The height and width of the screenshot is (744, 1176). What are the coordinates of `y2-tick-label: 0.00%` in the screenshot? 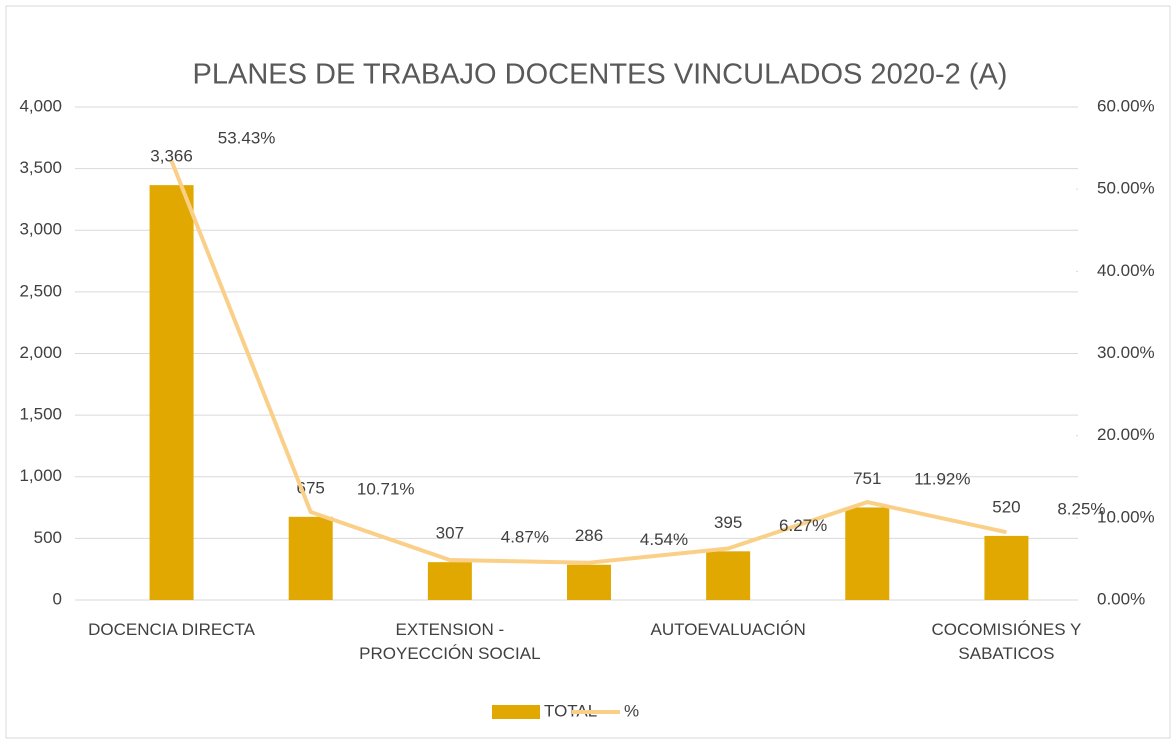 It's located at (1121, 598).